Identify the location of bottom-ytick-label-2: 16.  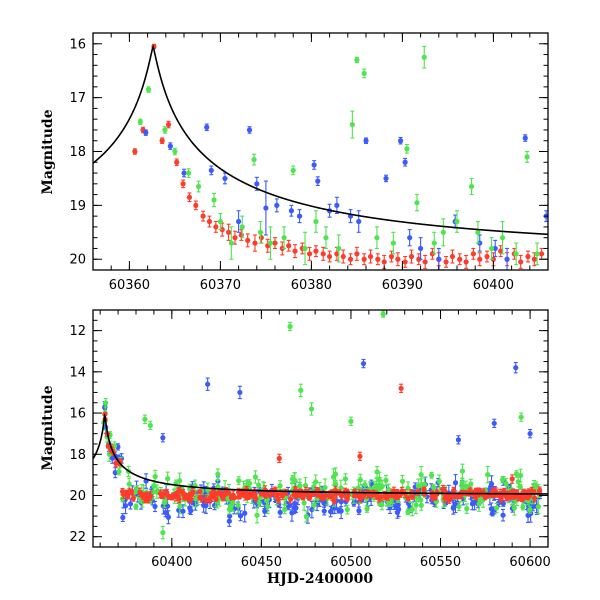
(77, 414).